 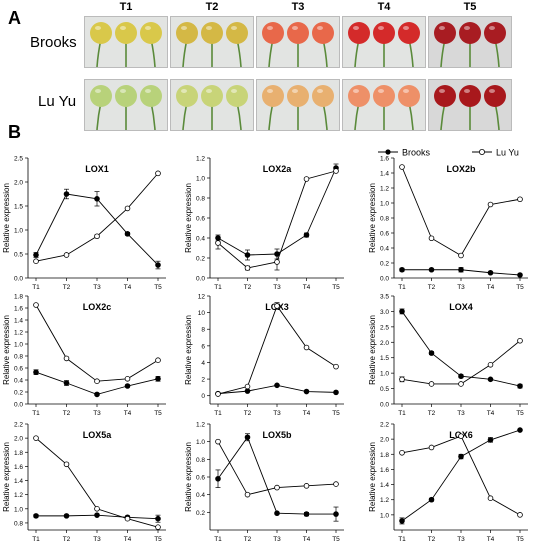 I want to click on chart-title: LOX2b, so click(x=461, y=169).